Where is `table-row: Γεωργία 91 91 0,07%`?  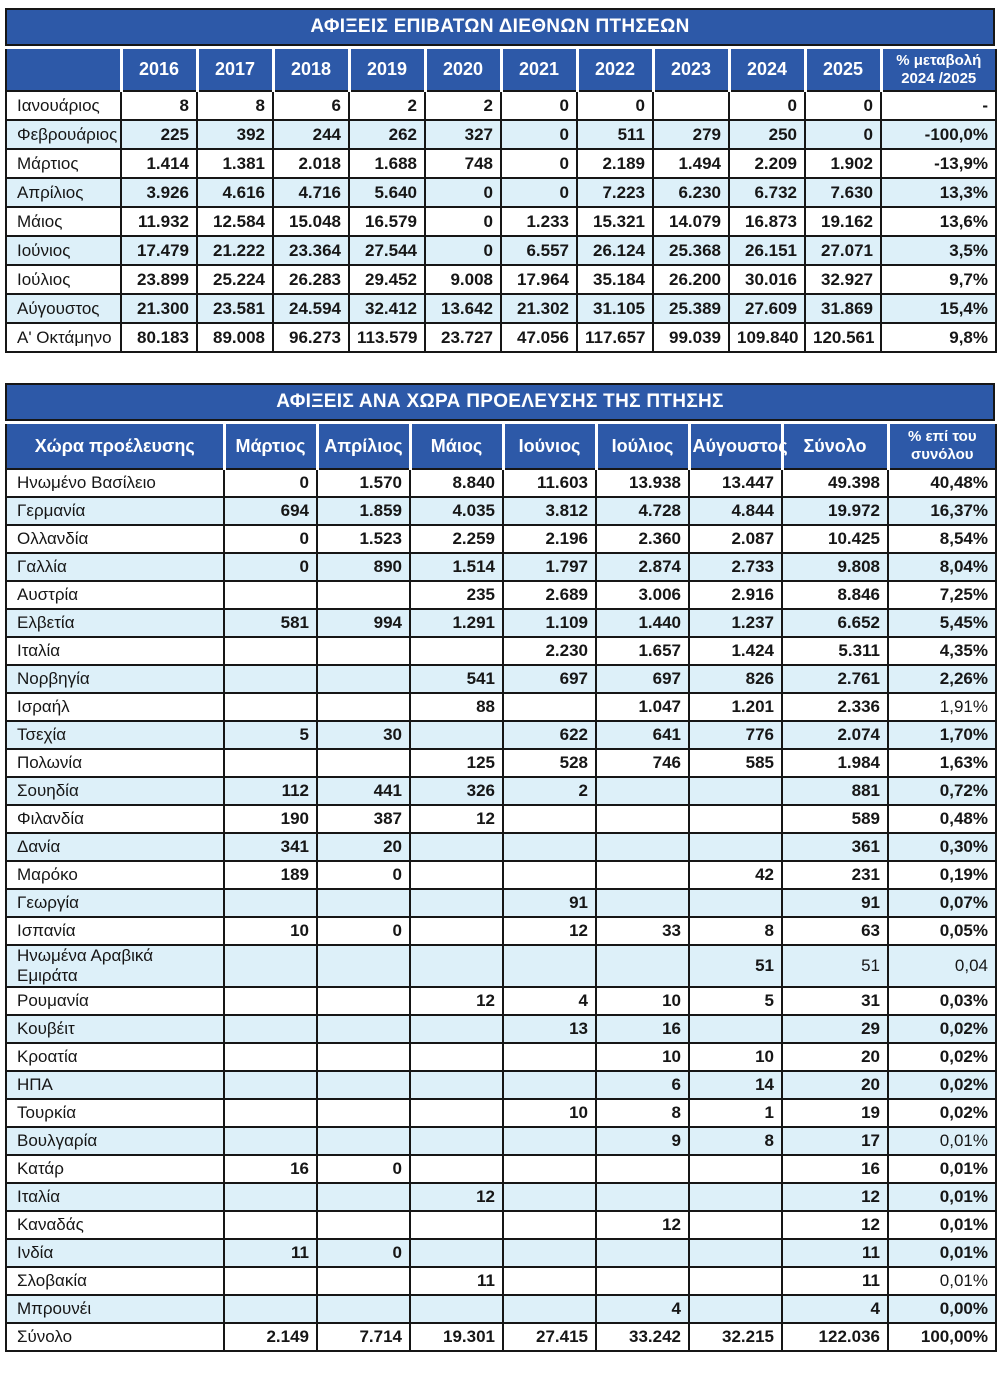
table-row: Γεωργία 91 91 0,07% is located at coordinates (501, 903).